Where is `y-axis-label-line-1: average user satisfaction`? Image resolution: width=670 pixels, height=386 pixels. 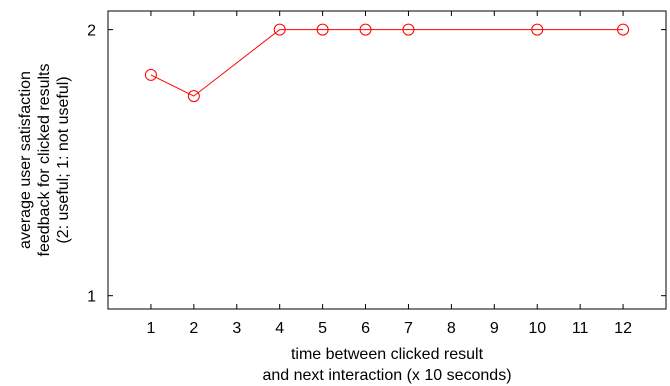 y-axis-label-line-1: average user satisfaction is located at coordinates (25, 160).